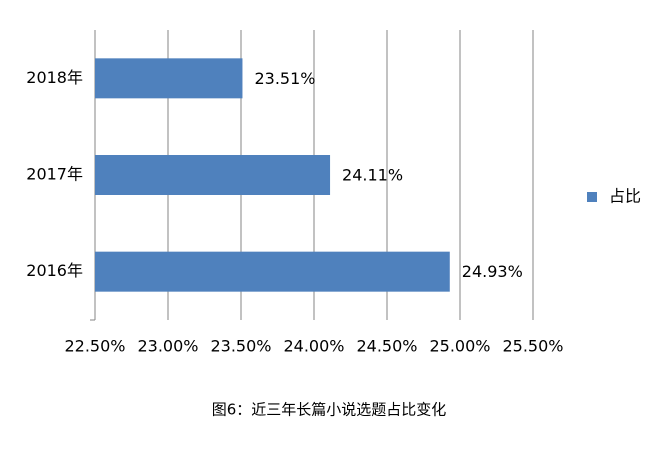 The height and width of the screenshot is (449, 658). I want to click on legend-label: 占比, so click(625, 196).